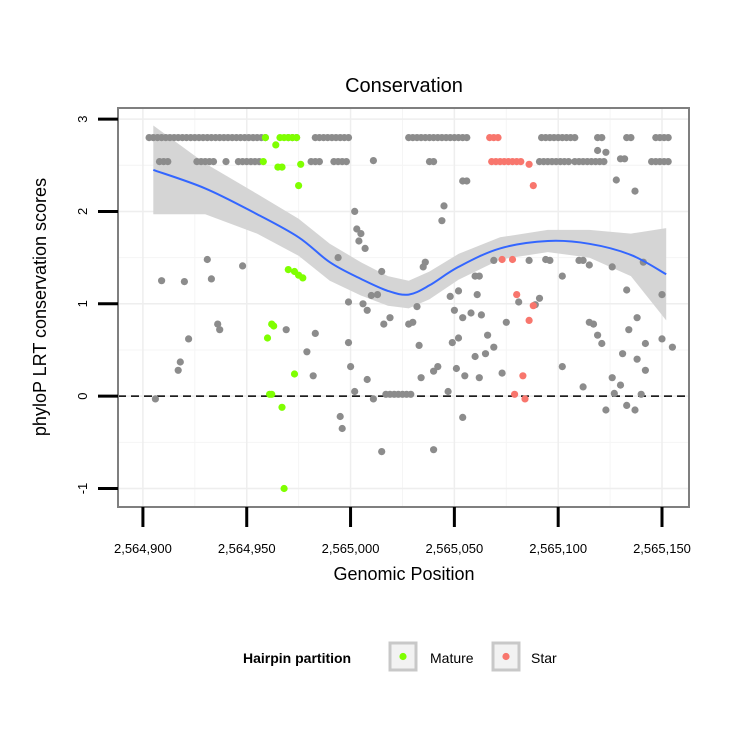  I want to click on legend-label-star: Star, so click(544, 658).